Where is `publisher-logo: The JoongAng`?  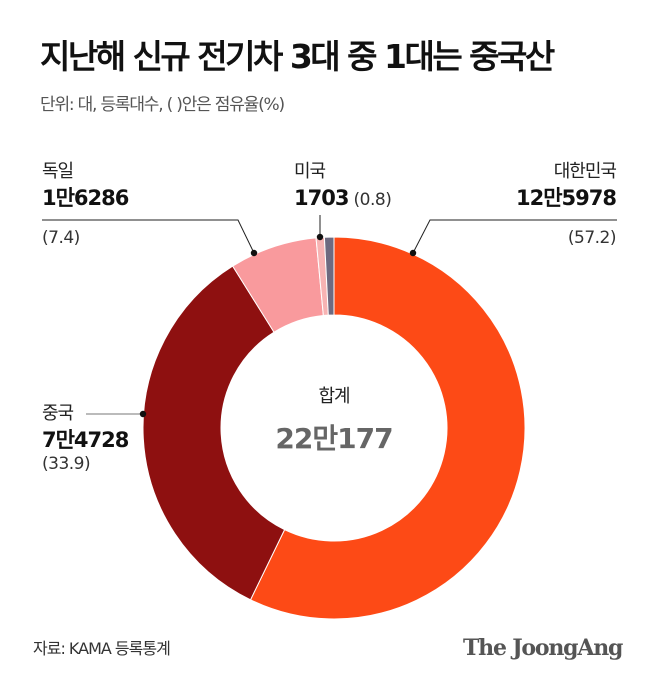 publisher-logo: The JoongAng is located at coordinates (543, 648).